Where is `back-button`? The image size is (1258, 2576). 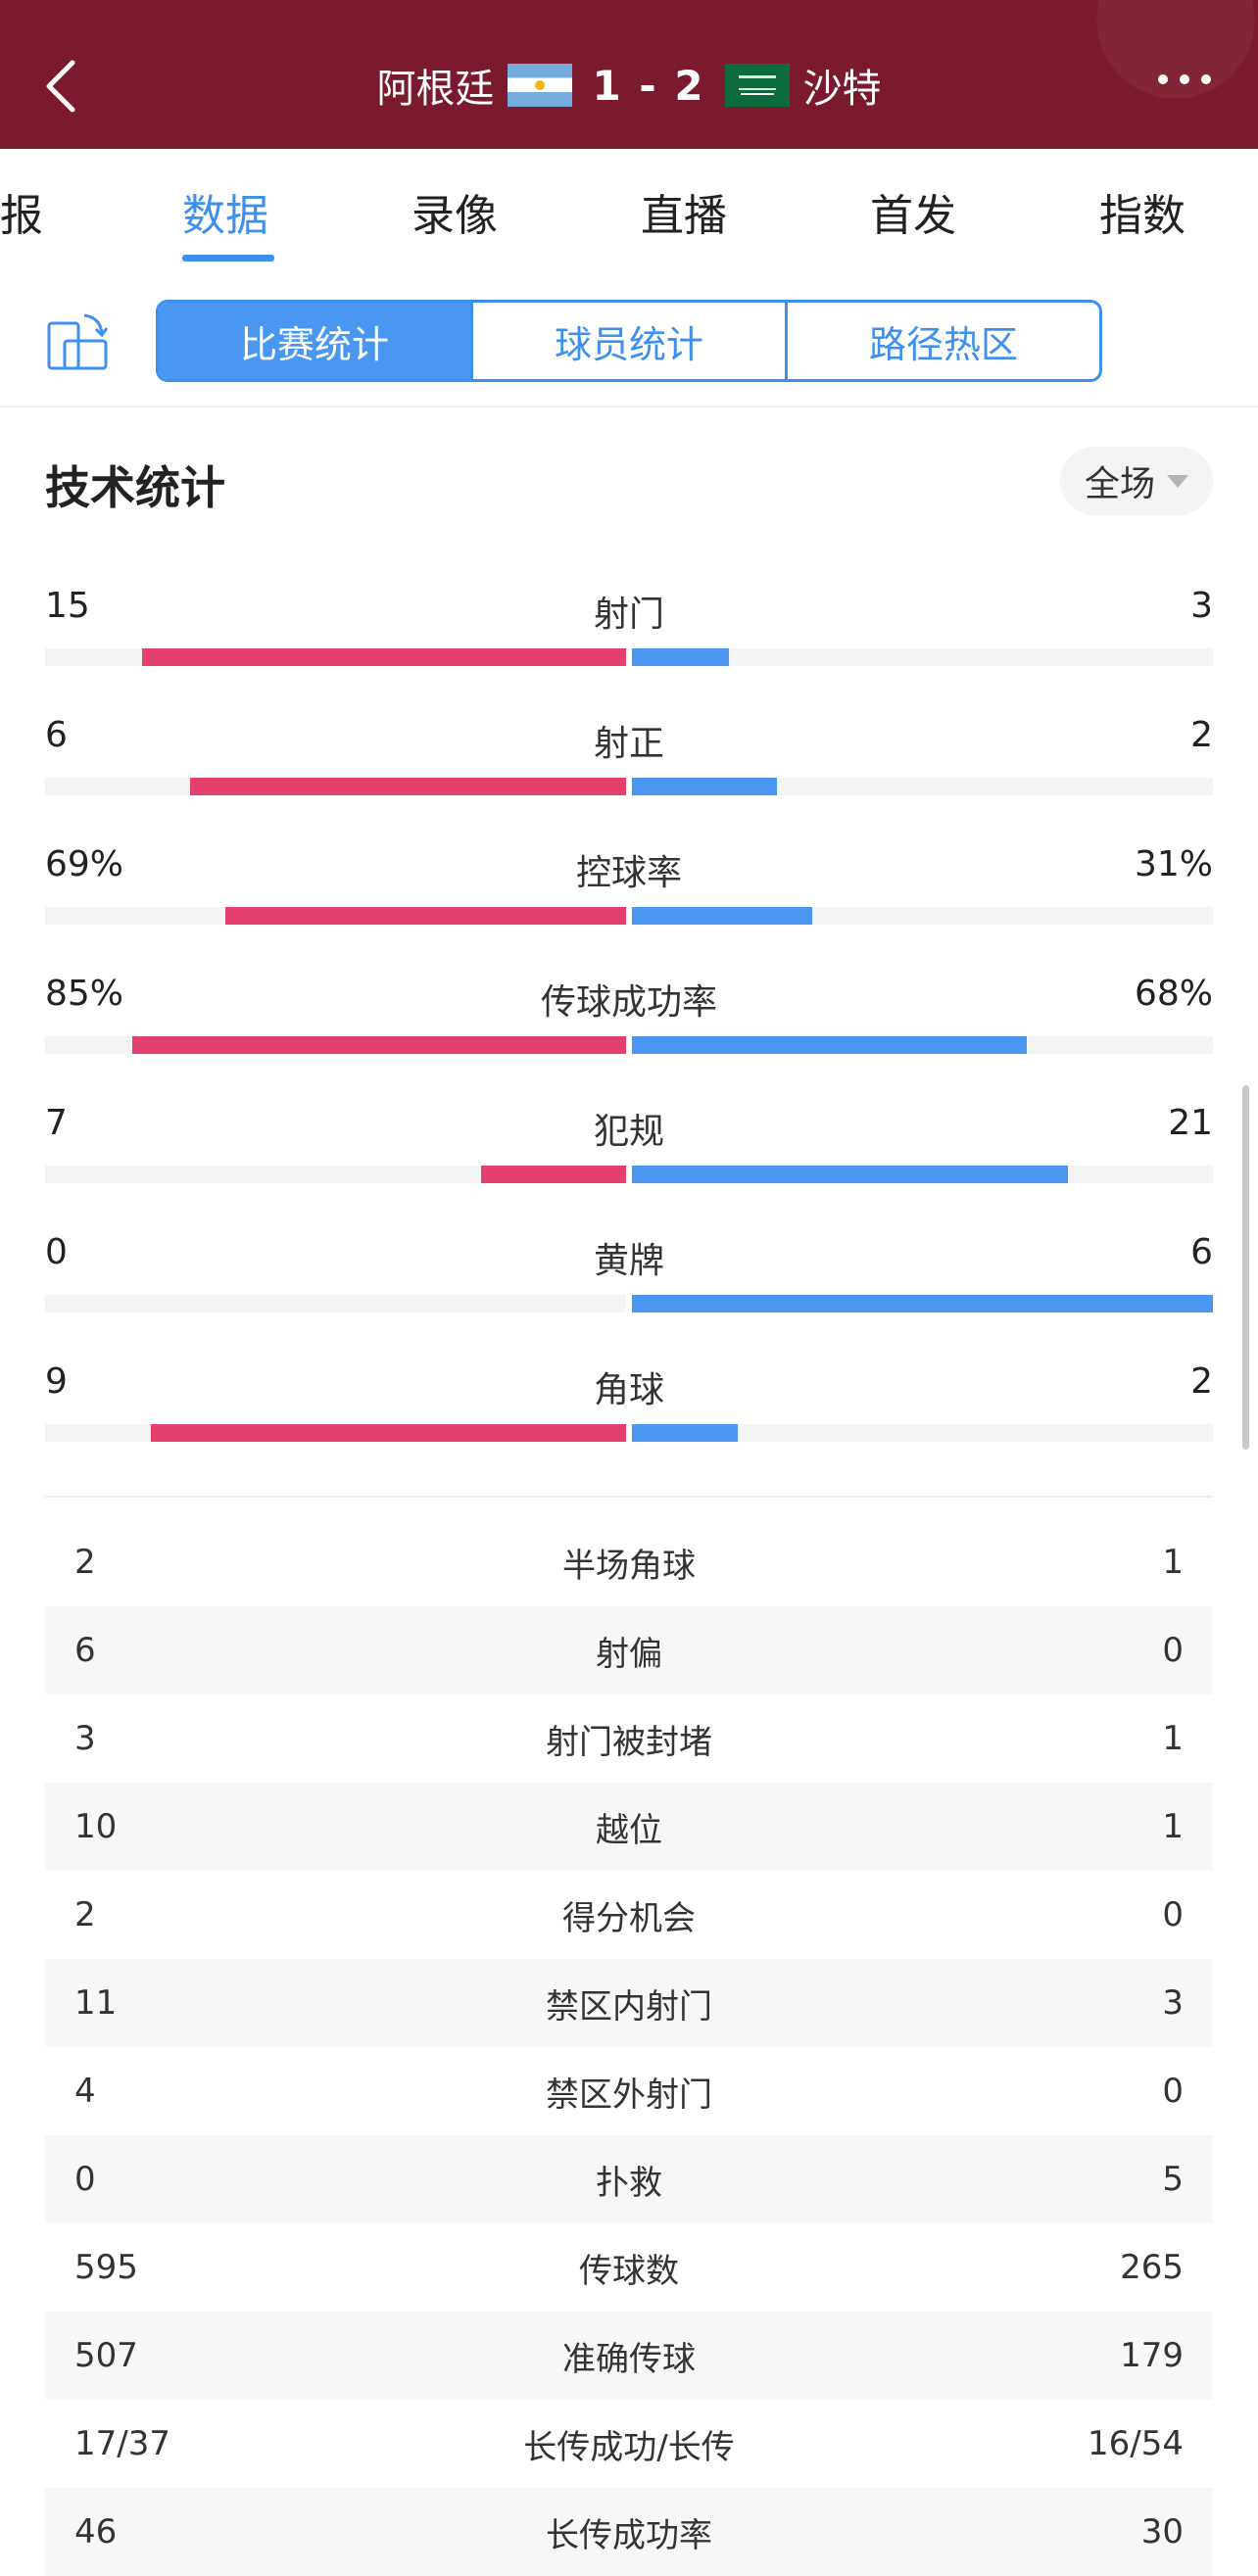
back-button is located at coordinates (60, 86).